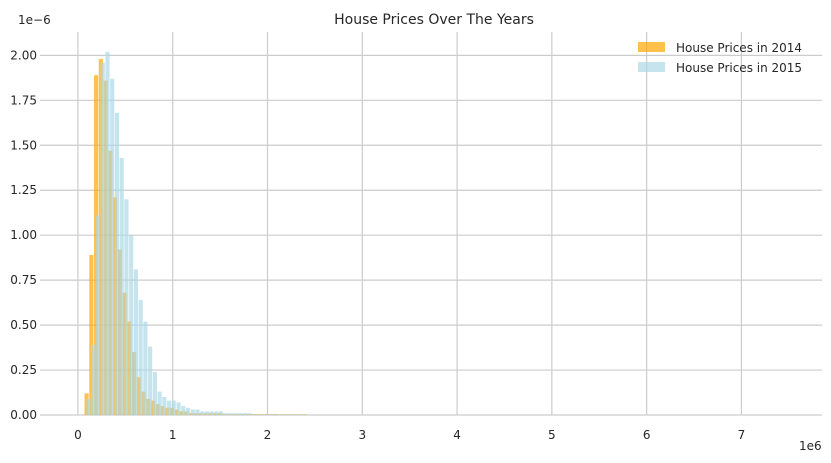  Describe the element at coordinates (810, 446) in the screenshot. I see `x-offset-label: 1e6` at that location.